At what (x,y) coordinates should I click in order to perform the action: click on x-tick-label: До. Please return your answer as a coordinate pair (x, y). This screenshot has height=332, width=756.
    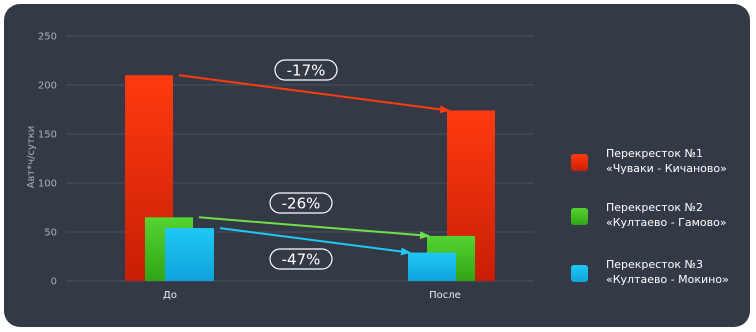
    Looking at the image, I should click on (170, 295).